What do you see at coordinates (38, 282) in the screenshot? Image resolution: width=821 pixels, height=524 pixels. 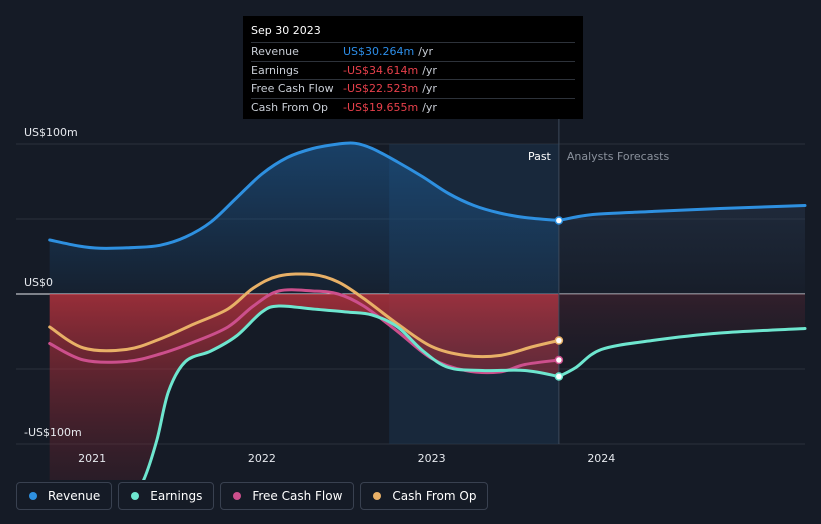 I see `y-tick-label: US$0` at bounding box center [38, 282].